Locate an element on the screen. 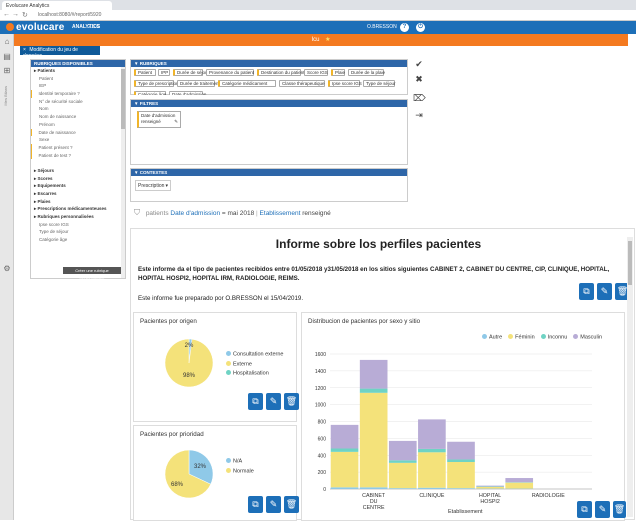 This screenshot has width=636, height=521. field-category: ▸ Escarres is located at coordinates (75, 194).